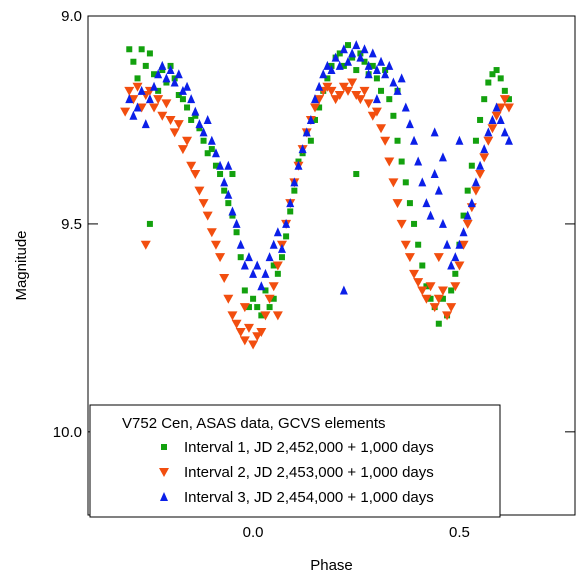 The image size is (585, 576). Describe the element at coordinates (21, 265) in the screenshot. I see `y-axis-title: Magnitude` at that location.